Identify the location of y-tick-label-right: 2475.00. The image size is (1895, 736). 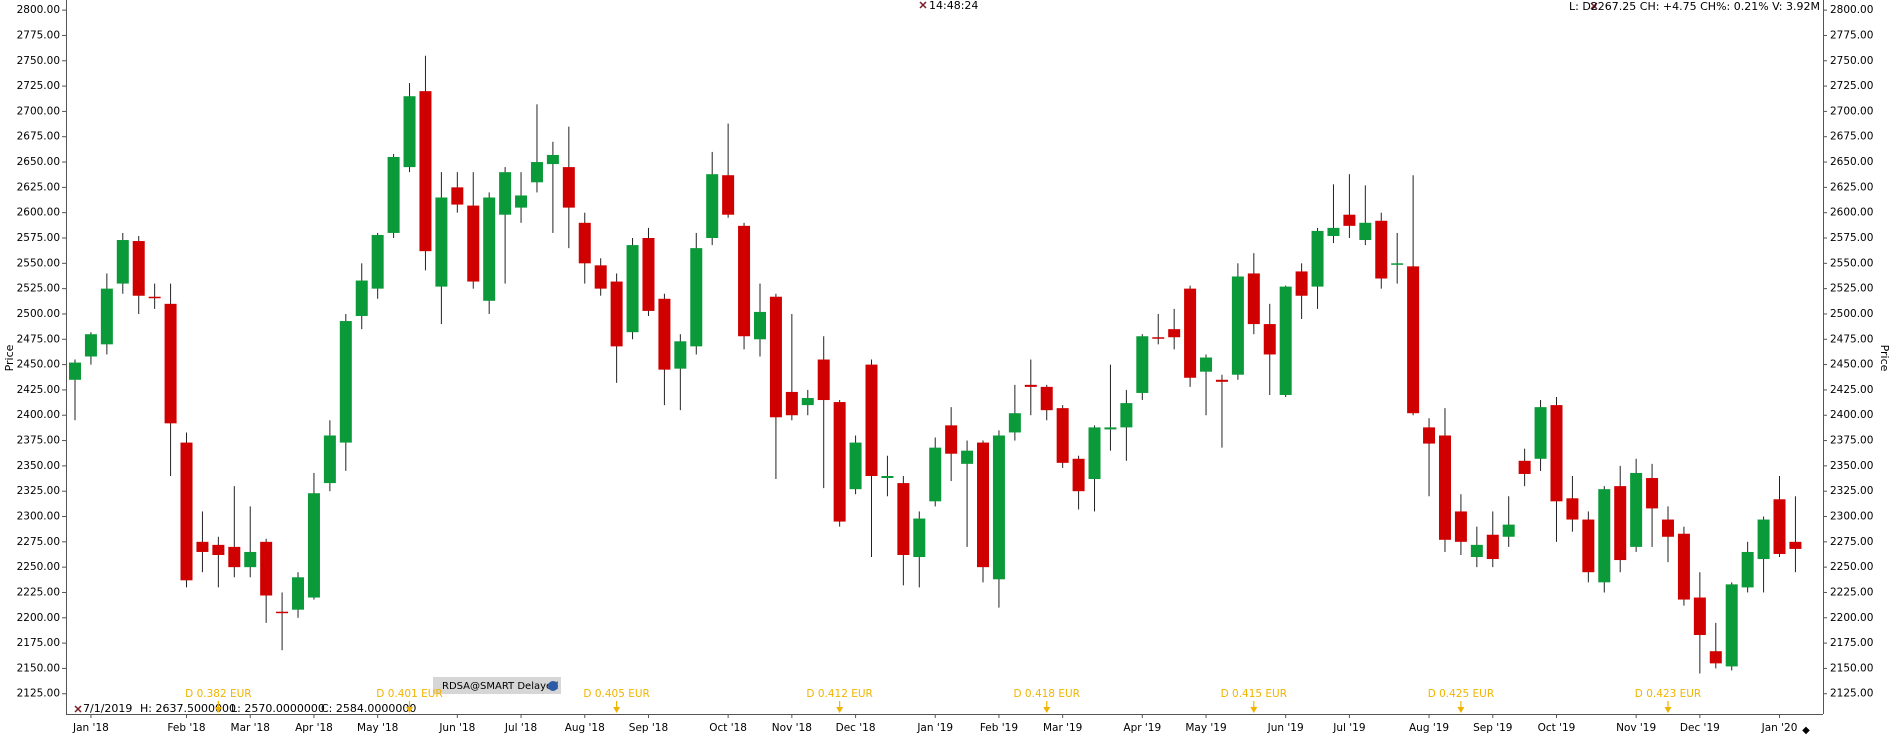
(1851, 339).